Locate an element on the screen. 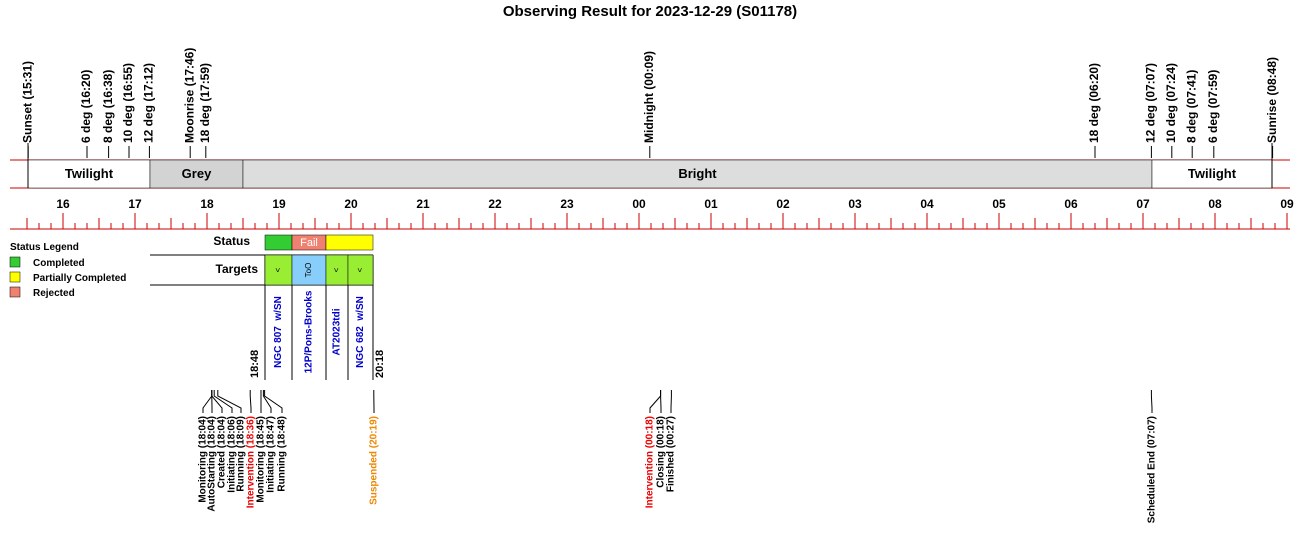  hour-label: 06 is located at coordinates (1071, 204).